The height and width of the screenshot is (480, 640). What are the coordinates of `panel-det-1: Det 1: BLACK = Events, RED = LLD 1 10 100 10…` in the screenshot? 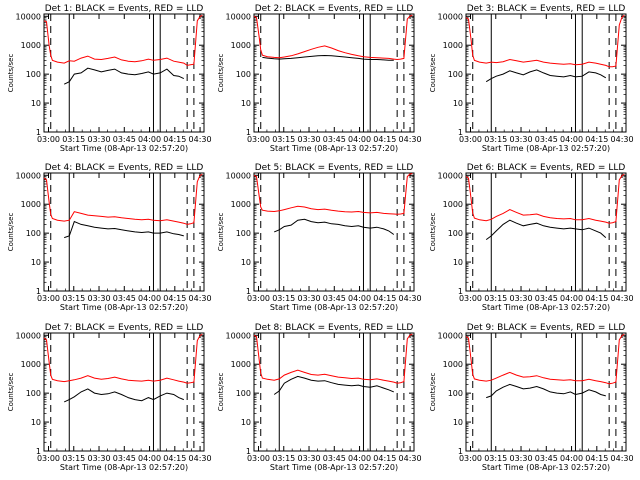 It's located at (109, 78).